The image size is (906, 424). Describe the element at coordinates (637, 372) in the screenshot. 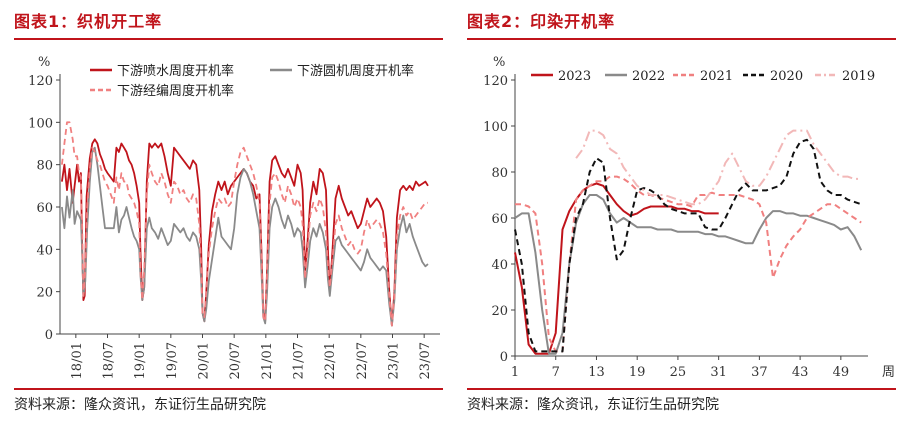

I see `x-tick-label: 19` at that location.